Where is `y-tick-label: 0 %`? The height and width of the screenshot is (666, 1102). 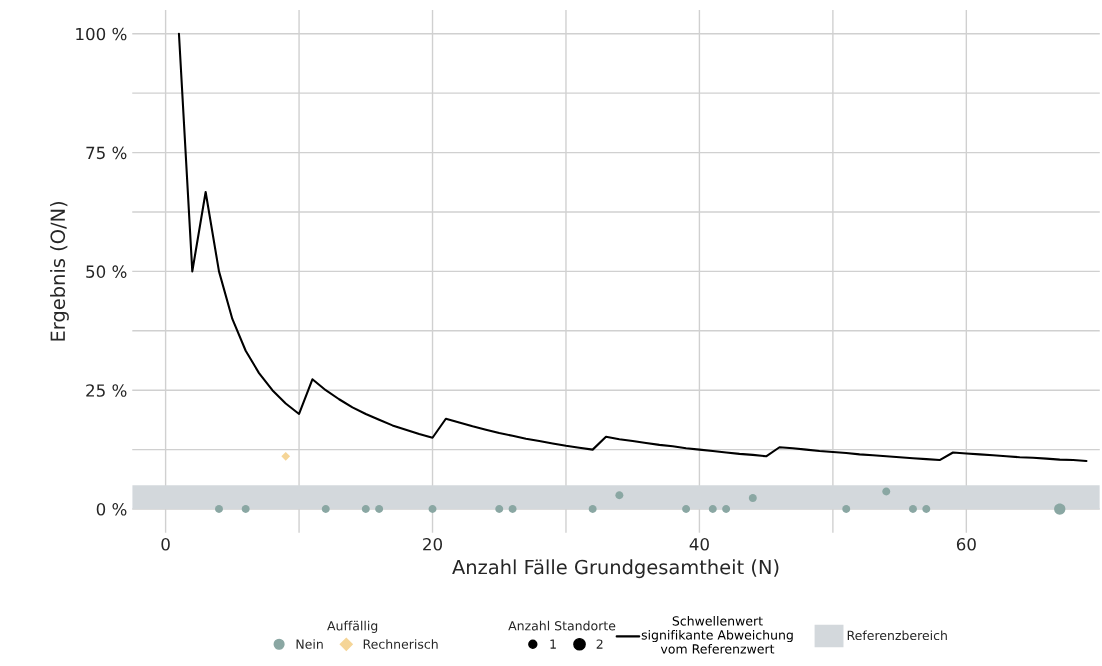
y-tick-label: 0 % is located at coordinates (111, 509).